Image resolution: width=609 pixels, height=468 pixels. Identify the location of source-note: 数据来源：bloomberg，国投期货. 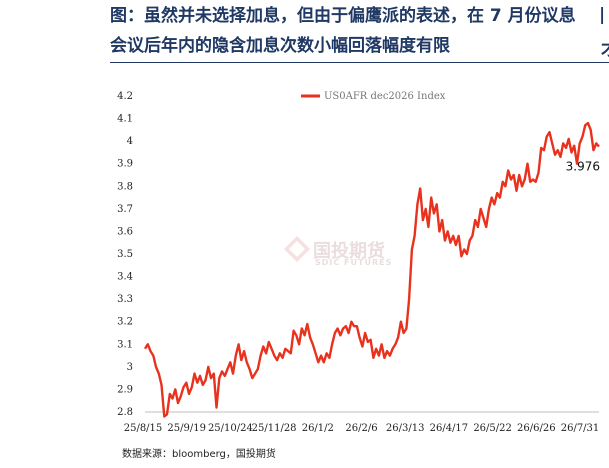
(199, 454).